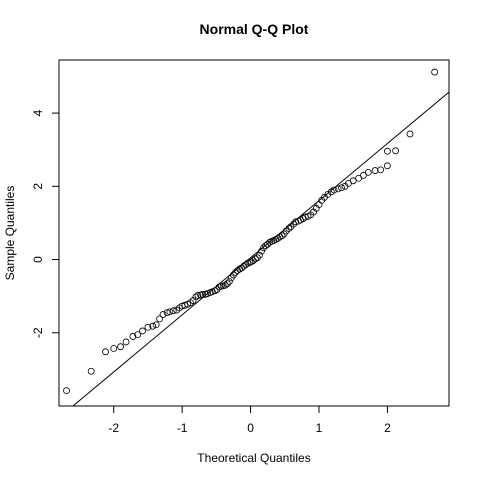  I want to click on x-tick-label: -2, so click(113, 428).